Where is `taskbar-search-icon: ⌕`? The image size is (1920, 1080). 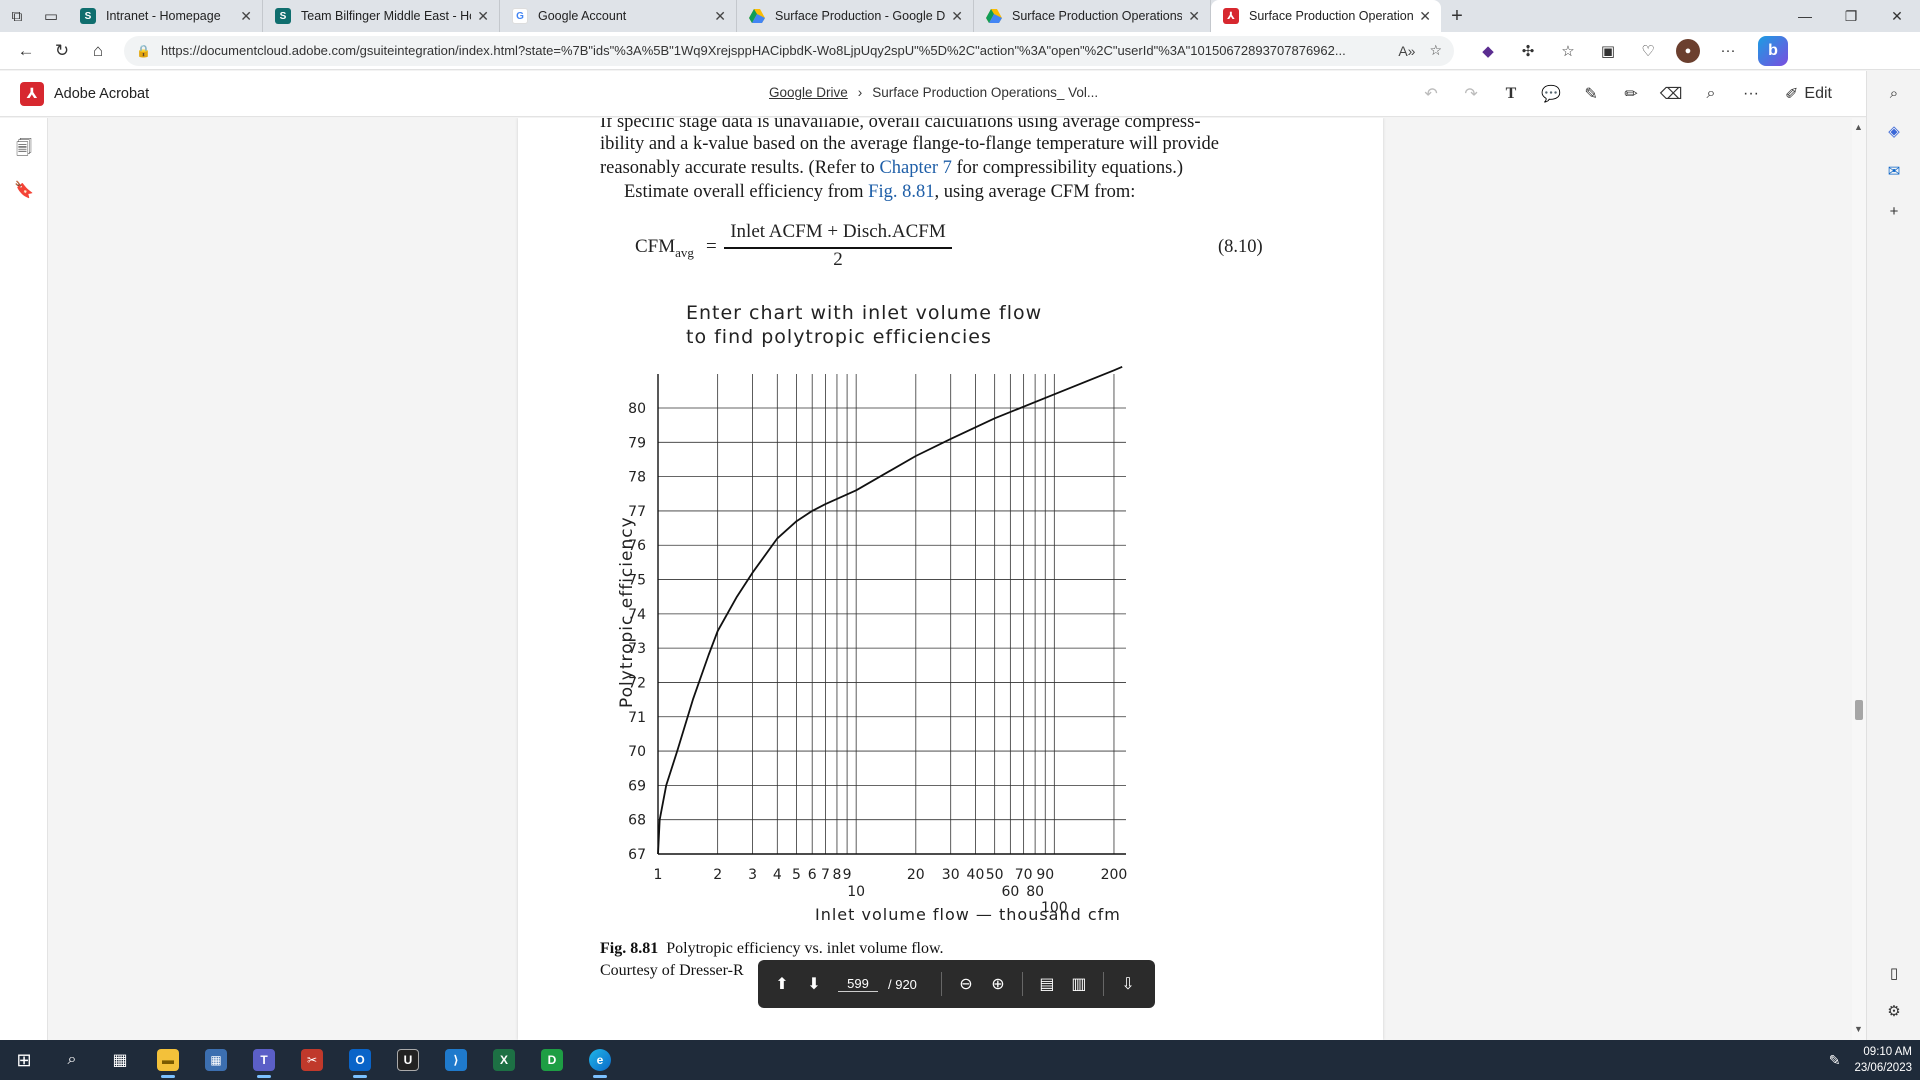
taskbar-search-icon: ⌕ is located at coordinates (72, 1059).